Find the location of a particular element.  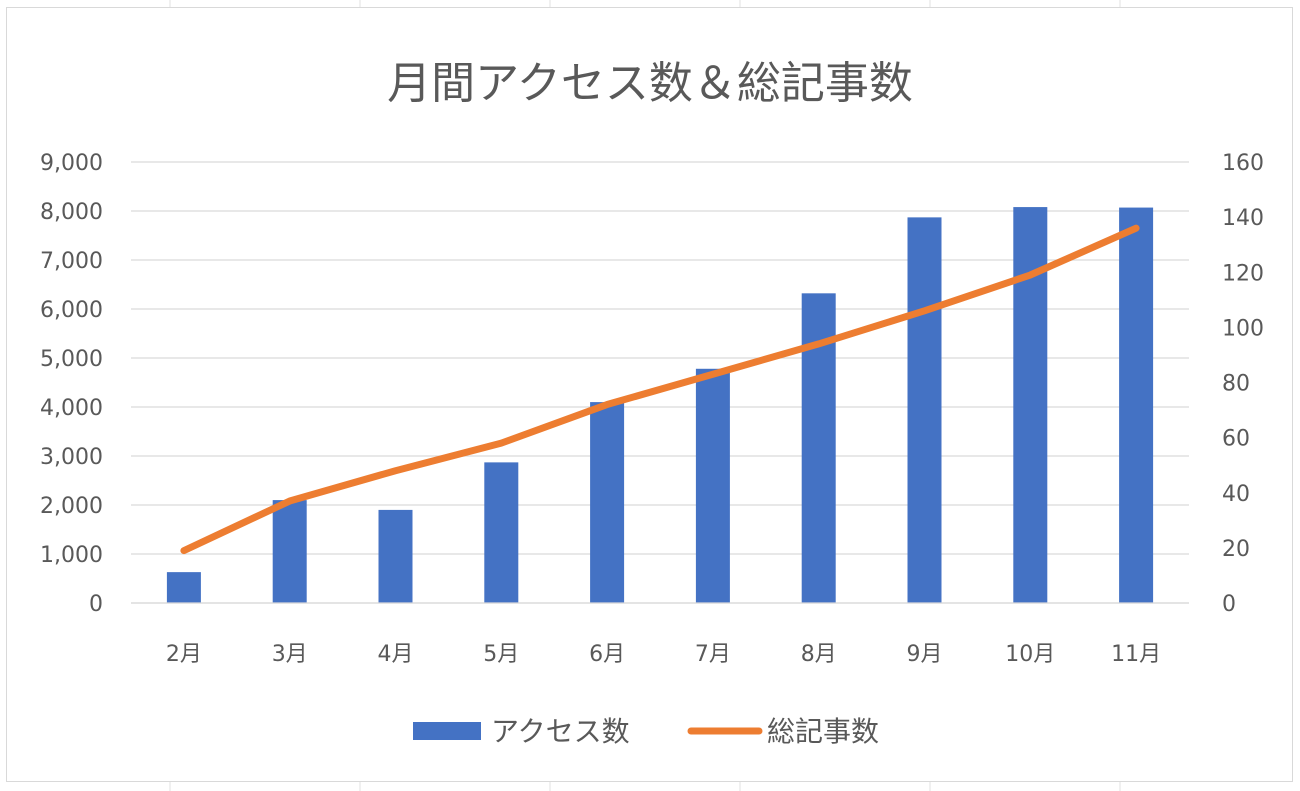

y-left-tick-label: 9,000 is located at coordinates (71, 163).